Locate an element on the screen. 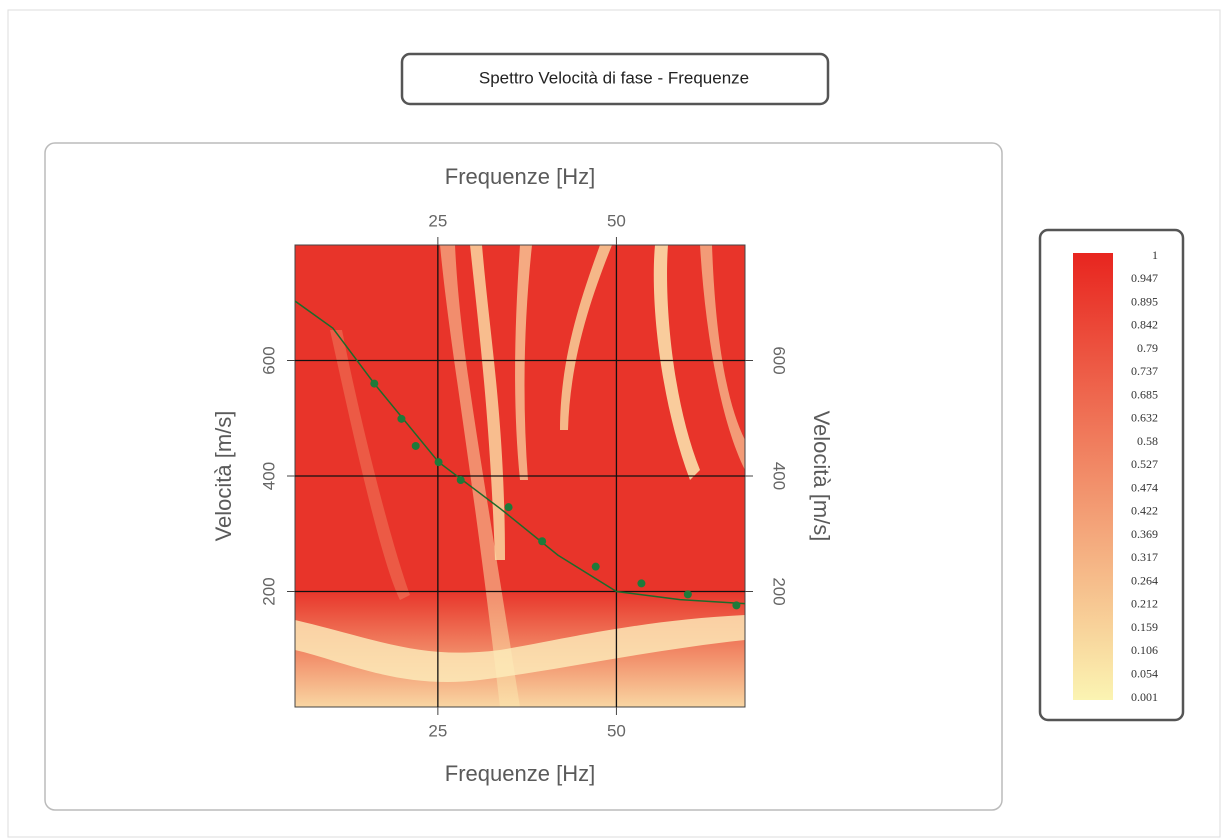  title-box is located at coordinates (615, 79).